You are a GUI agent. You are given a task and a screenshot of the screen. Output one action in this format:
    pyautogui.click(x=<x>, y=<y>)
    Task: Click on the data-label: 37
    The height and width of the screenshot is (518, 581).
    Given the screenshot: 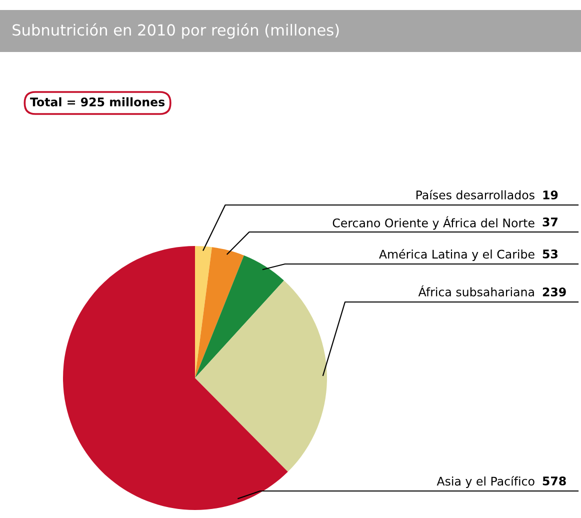 What is the action you would take?
    pyautogui.click(x=550, y=221)
    